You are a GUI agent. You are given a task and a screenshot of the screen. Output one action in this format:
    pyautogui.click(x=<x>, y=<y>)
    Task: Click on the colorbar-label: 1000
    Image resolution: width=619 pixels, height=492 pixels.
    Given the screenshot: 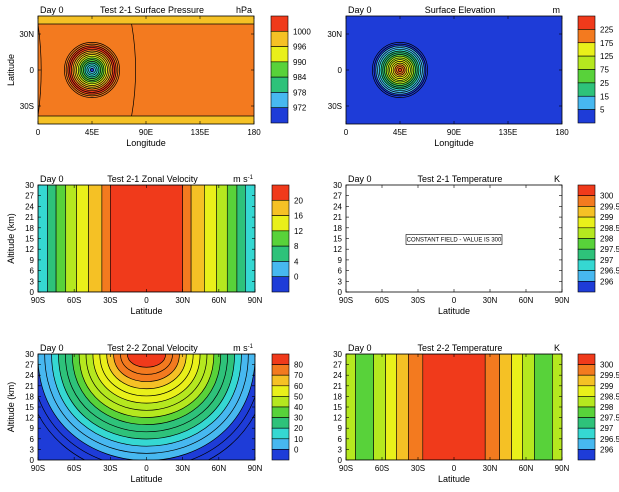 What is the action you would take?
    pyautogui.click(x=302, y=31)
    